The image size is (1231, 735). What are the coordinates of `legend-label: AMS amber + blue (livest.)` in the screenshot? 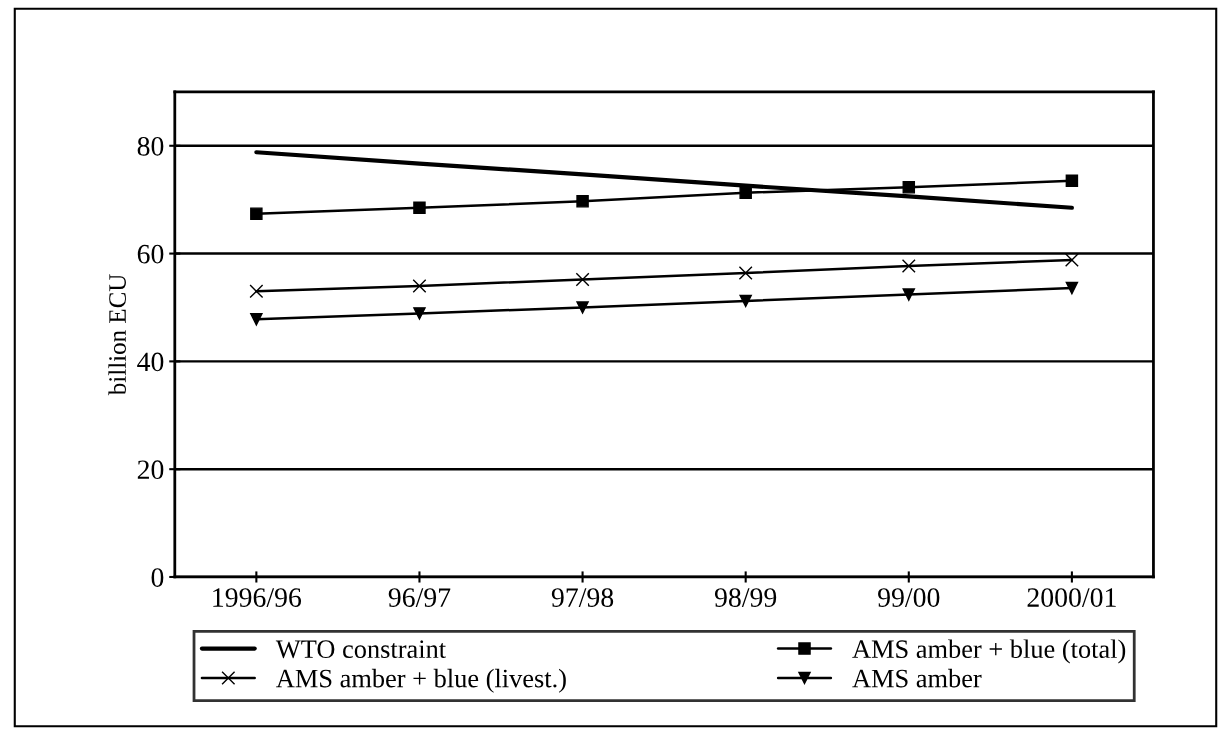 It's located at (421, 680).